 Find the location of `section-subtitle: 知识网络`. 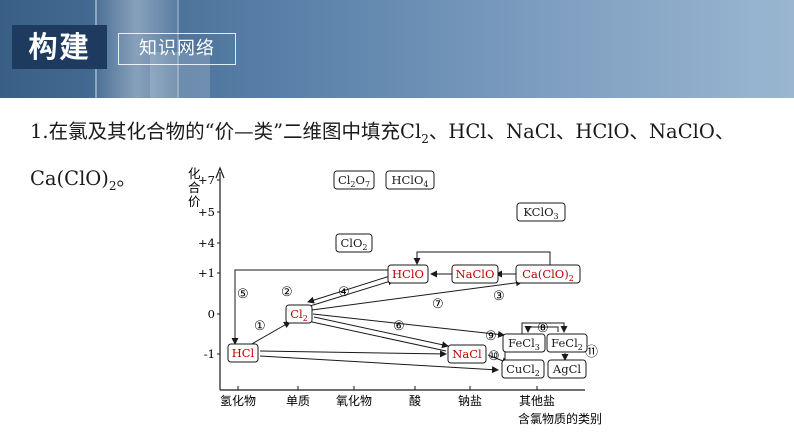

section-subtitle: 知识网络 is located at coordinates (177, 49).